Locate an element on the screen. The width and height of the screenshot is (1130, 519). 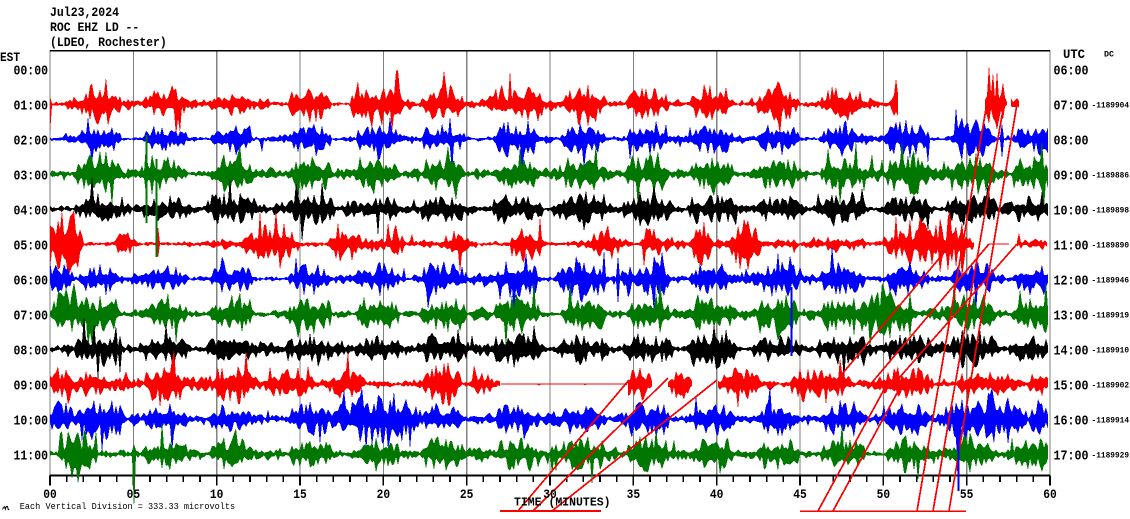
svg-text: 10 is located at coordinates (217, 495).